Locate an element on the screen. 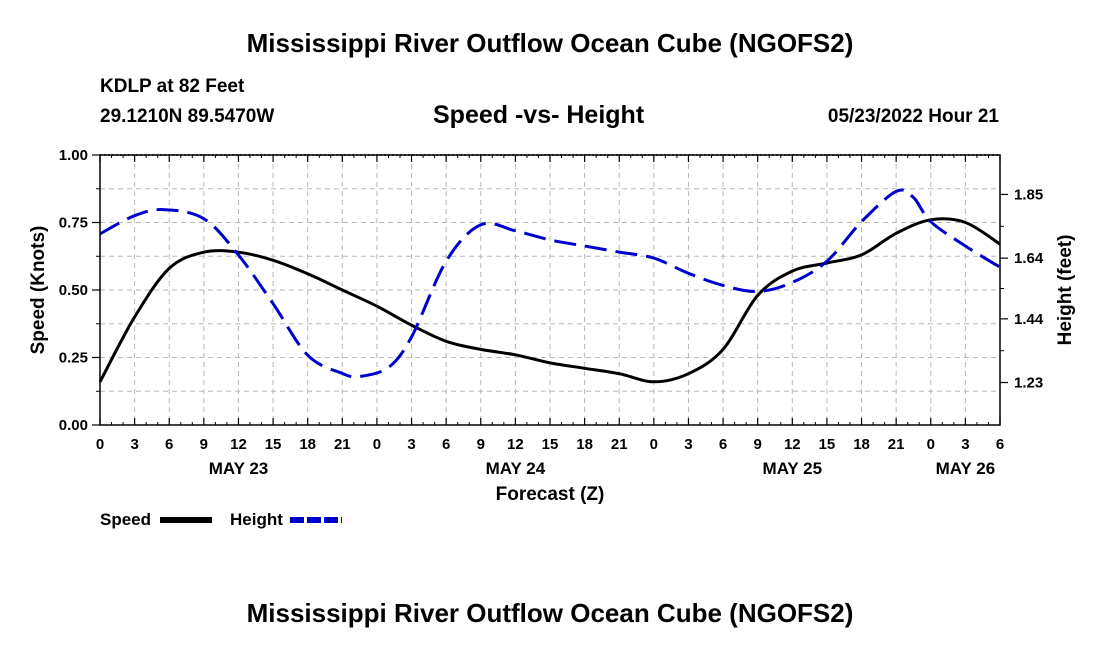  y2-tick-label: 1.64 is located at coordinates (1029, 258).